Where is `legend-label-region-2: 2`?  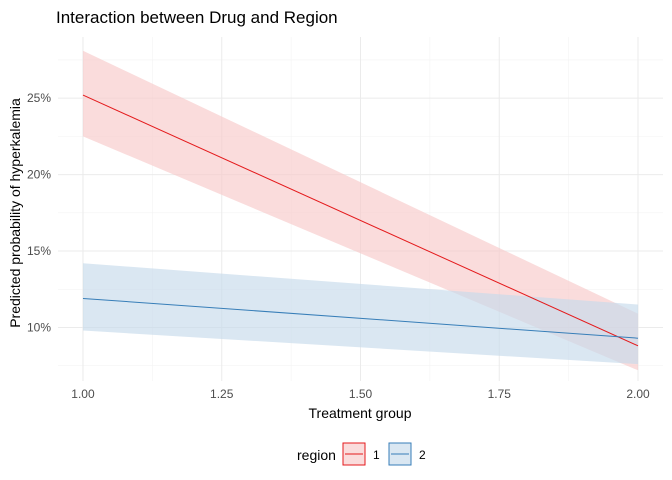
legend-label-region-2: 2 is located at coordinates (422, 455).